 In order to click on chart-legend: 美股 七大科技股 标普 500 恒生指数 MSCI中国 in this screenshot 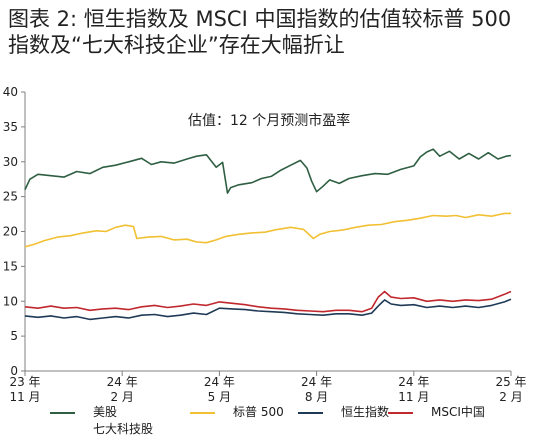, I will do `click(269, 422)`.